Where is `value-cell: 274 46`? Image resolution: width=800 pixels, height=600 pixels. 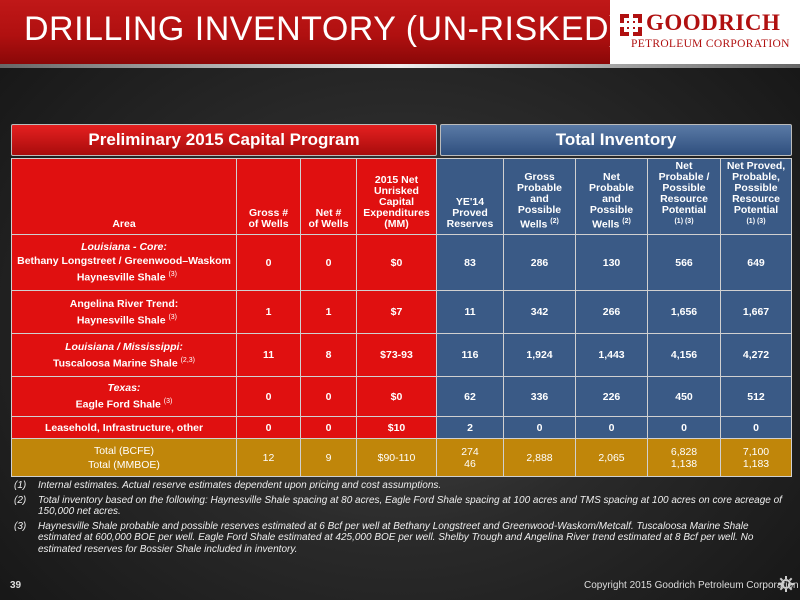 value-cell: 274 46 is located at coordinates (470, 457).